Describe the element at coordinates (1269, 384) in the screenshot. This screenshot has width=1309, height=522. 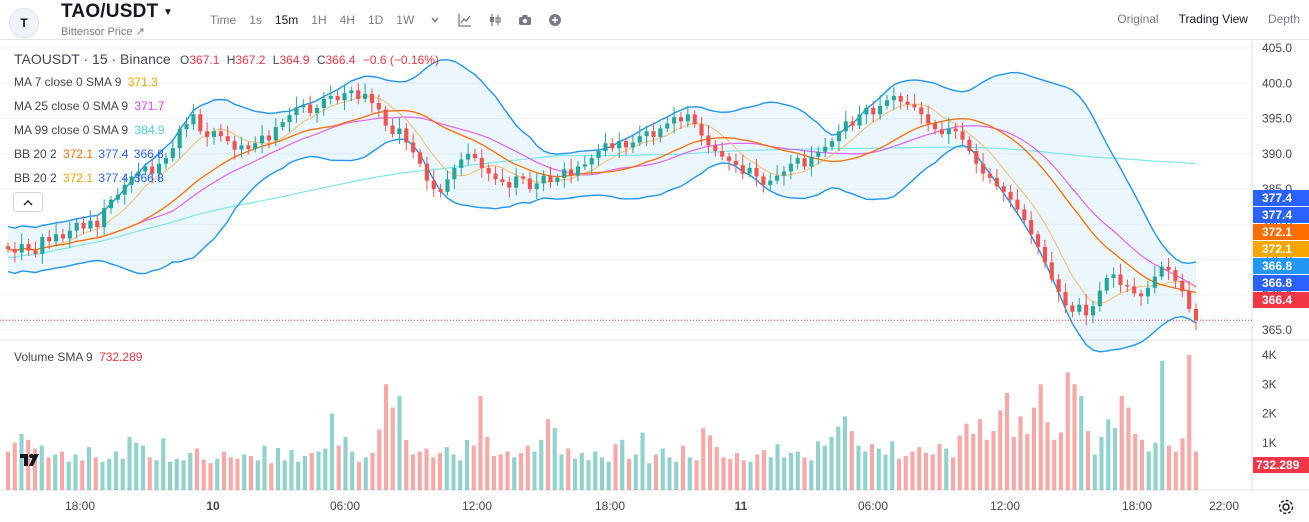
I see `volume-tick-label: 3K` at that location.